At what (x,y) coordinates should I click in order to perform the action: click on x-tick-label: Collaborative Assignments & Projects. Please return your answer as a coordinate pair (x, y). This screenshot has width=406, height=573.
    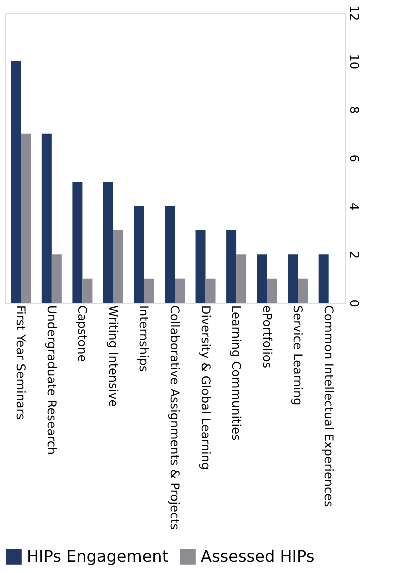
    Looking at the image, I should click on (175, 418).